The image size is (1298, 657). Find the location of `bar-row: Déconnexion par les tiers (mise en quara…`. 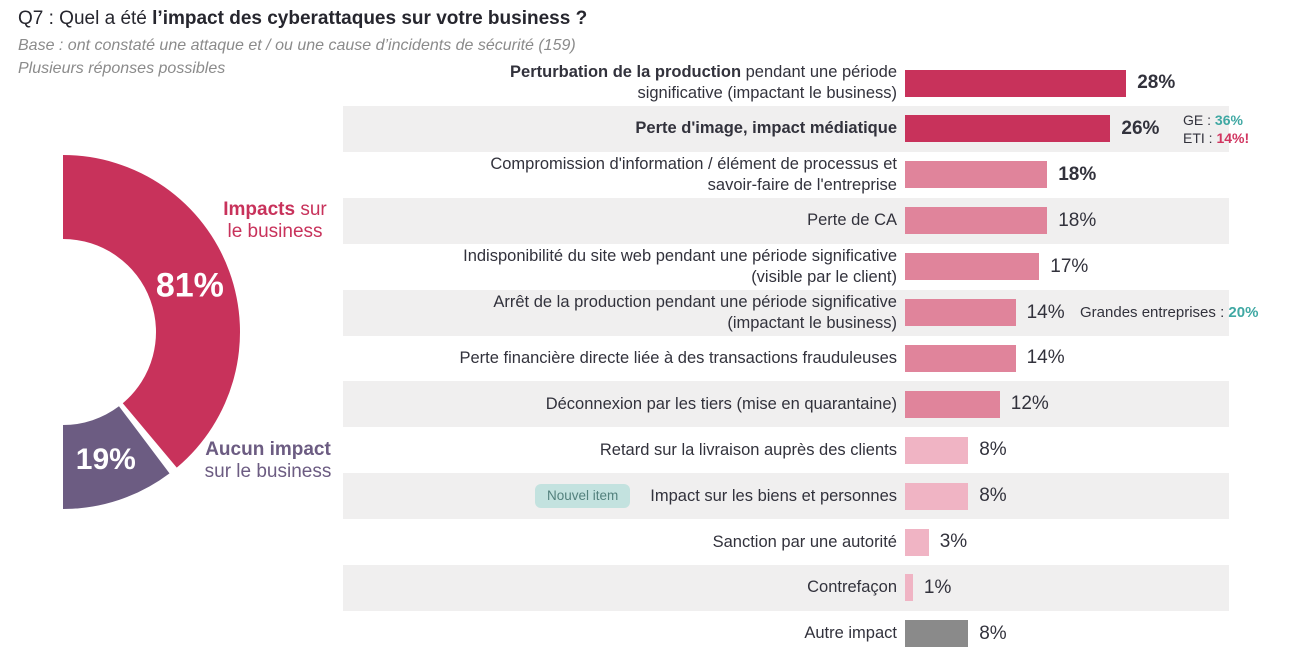

bar-row: Déconnexion par les tiers (mise en quara… is located at coordinates (820, 404).